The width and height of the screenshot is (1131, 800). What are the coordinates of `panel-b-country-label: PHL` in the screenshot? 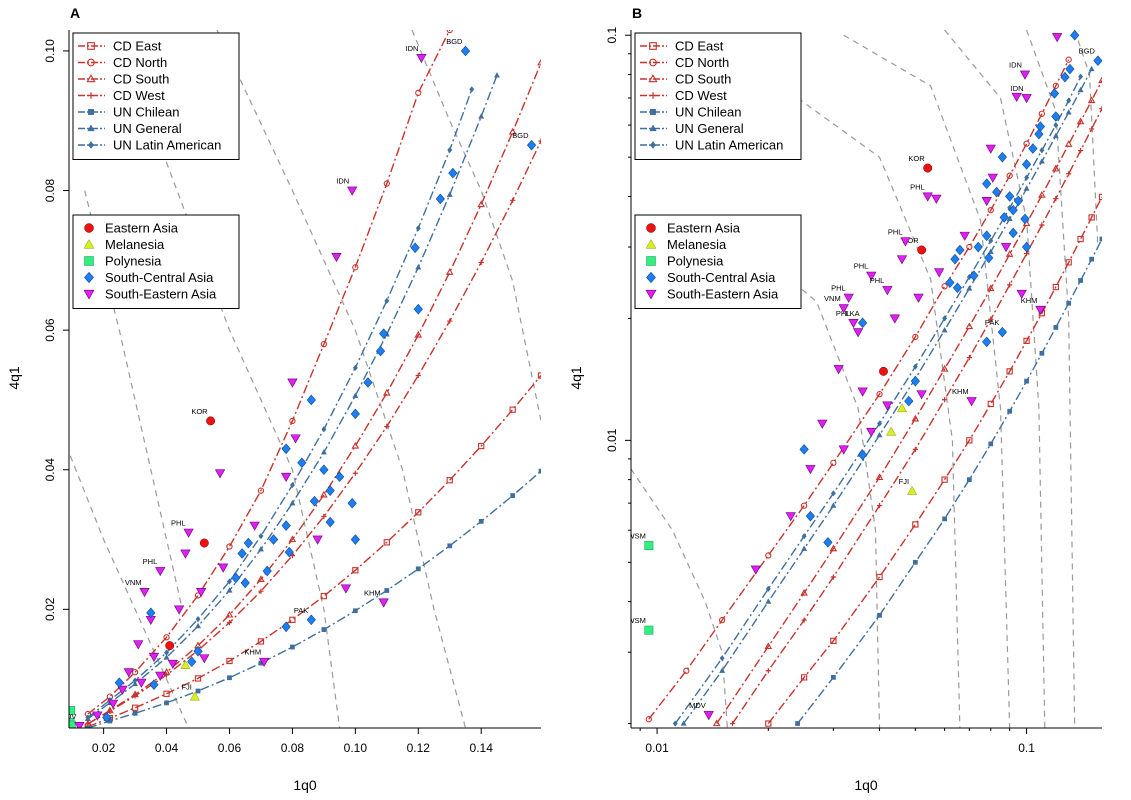 It's located at (895, 231).